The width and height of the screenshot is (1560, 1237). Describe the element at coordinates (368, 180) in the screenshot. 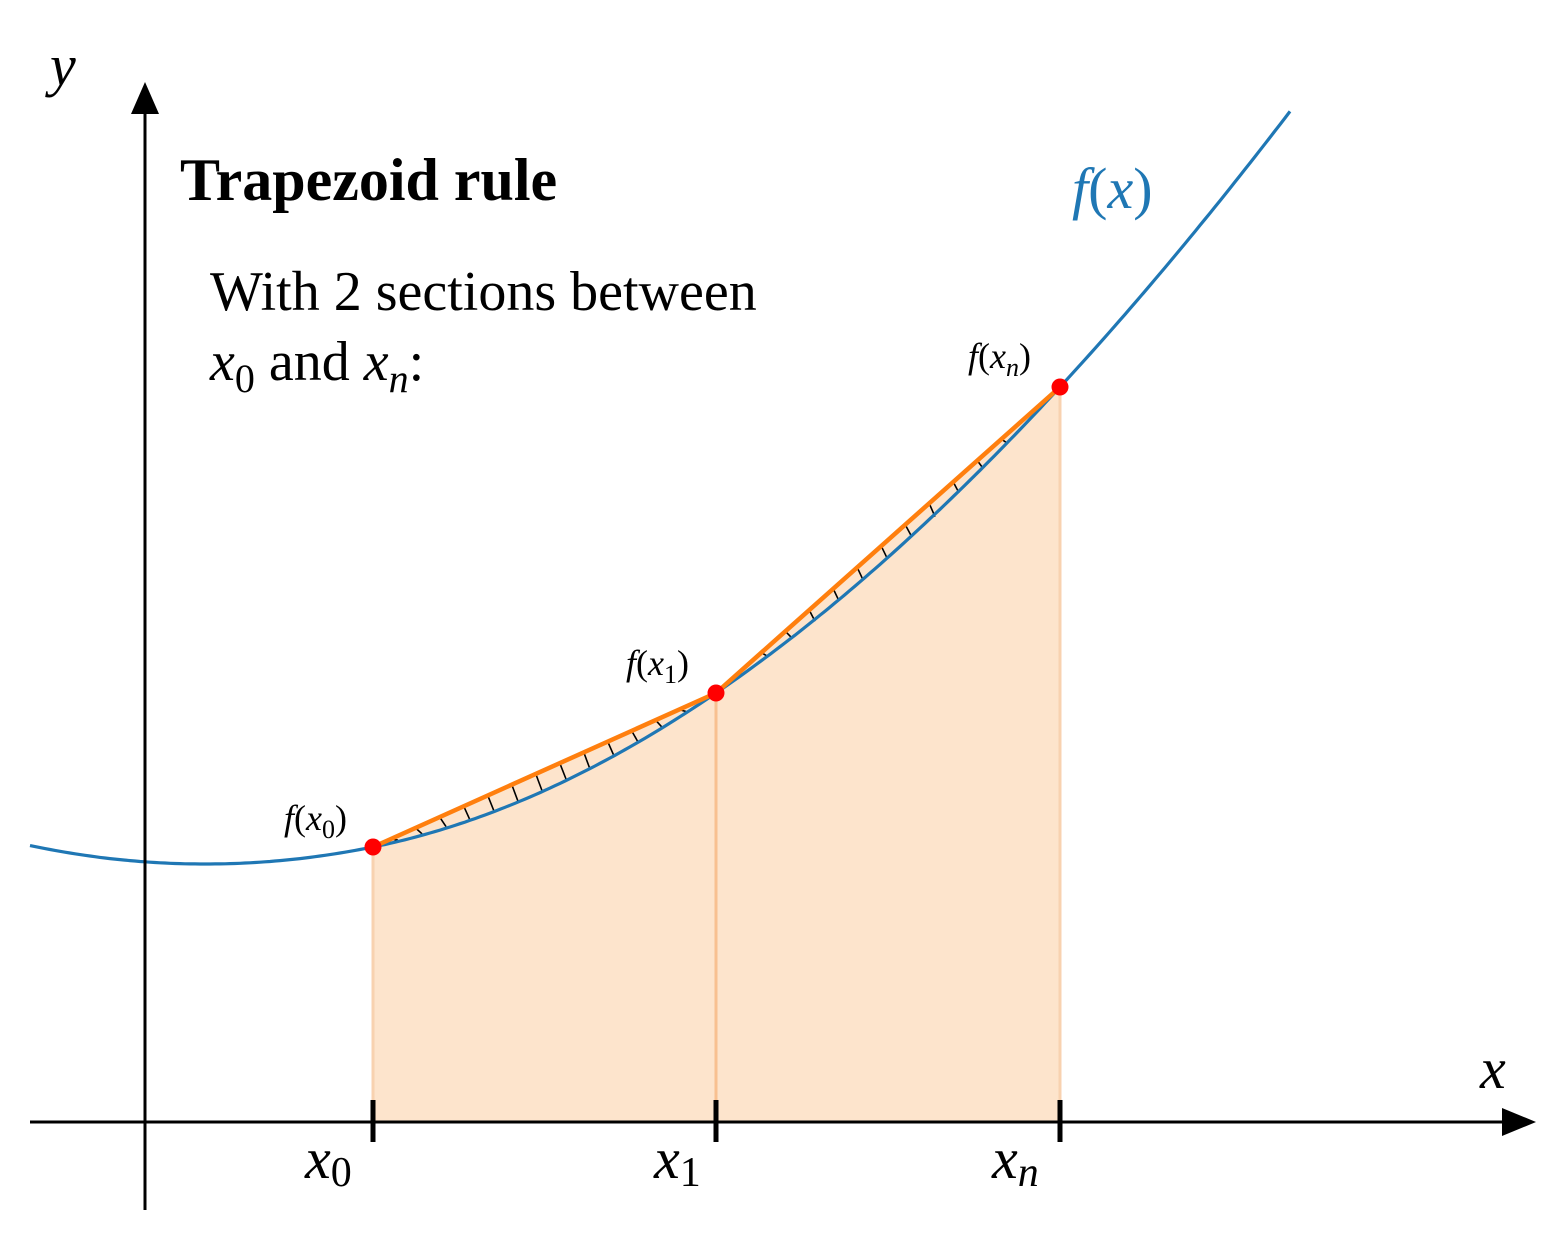

I see `diagram-title: Trapezoid rule` at that location.